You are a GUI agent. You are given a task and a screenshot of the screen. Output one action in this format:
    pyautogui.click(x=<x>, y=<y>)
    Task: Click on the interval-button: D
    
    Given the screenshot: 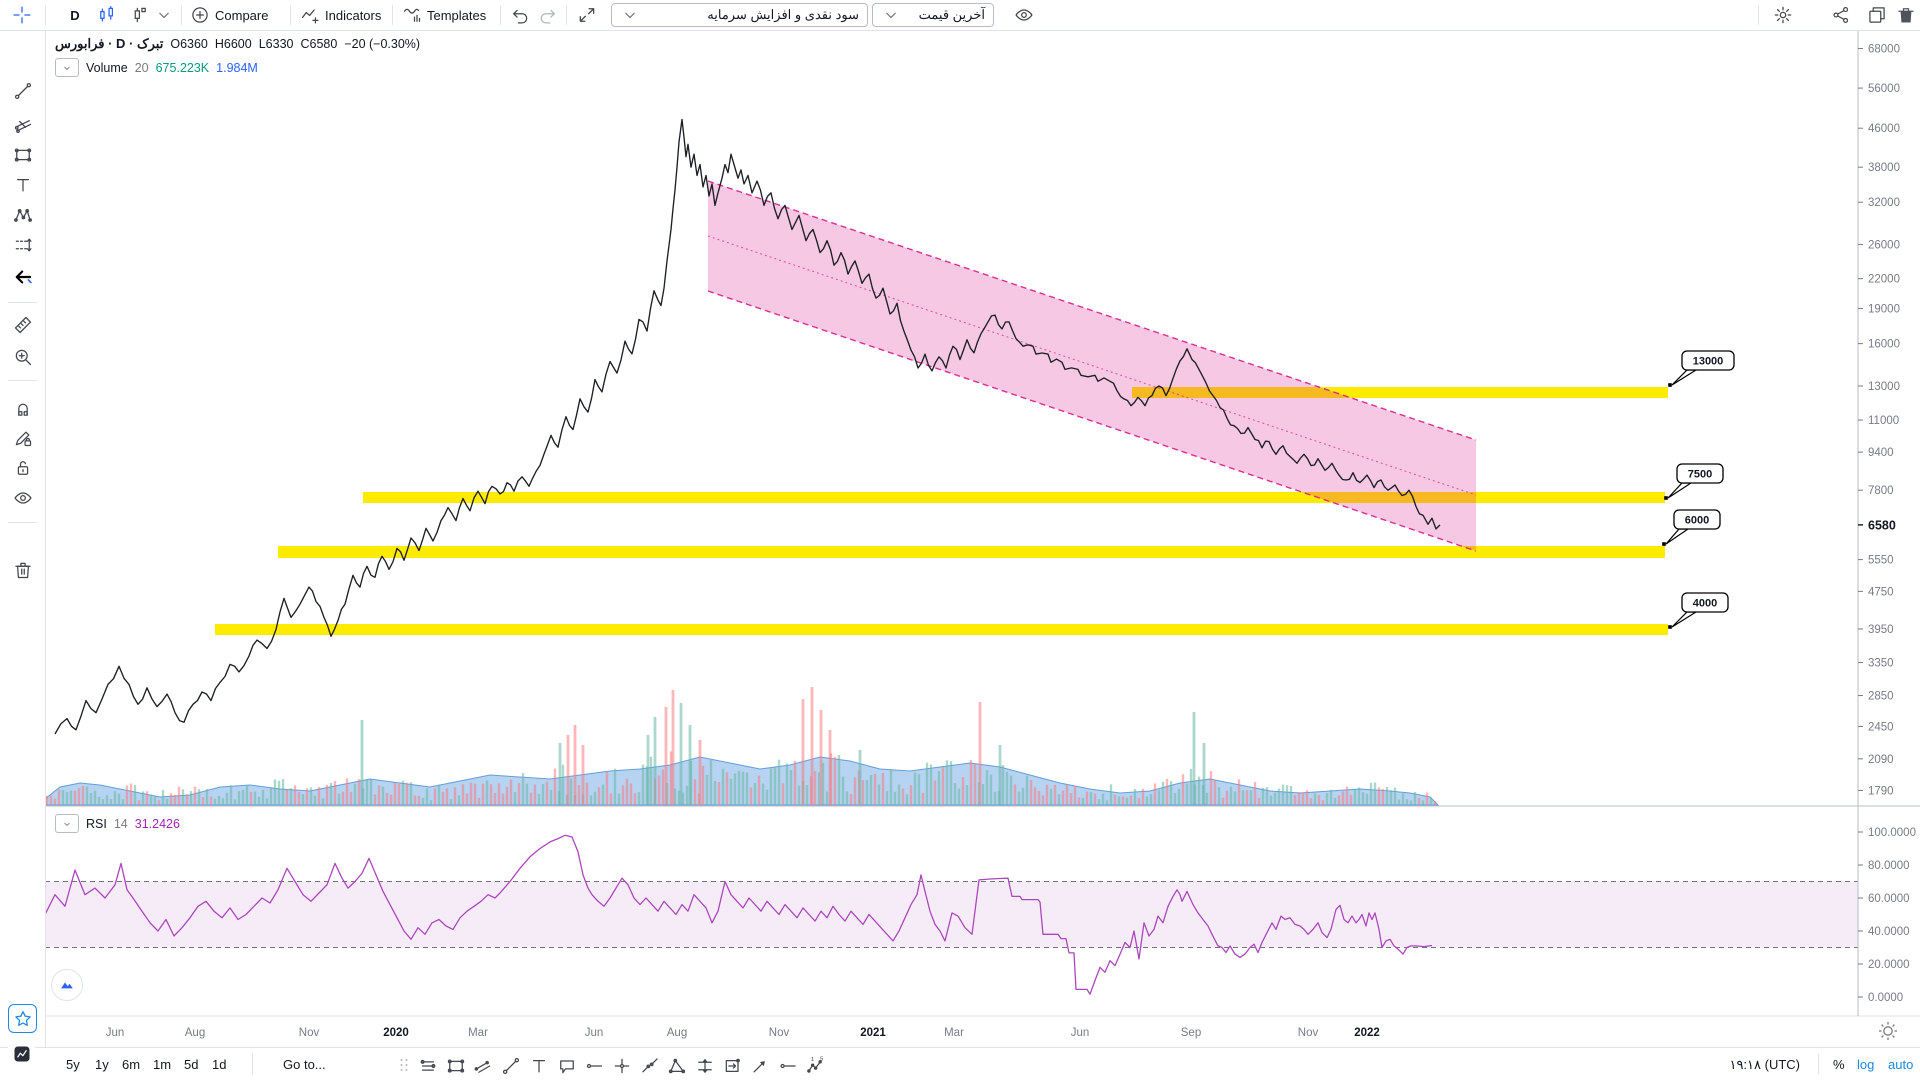 What is the action you would take?
    pyautogui.click(x=75, y=15)
    